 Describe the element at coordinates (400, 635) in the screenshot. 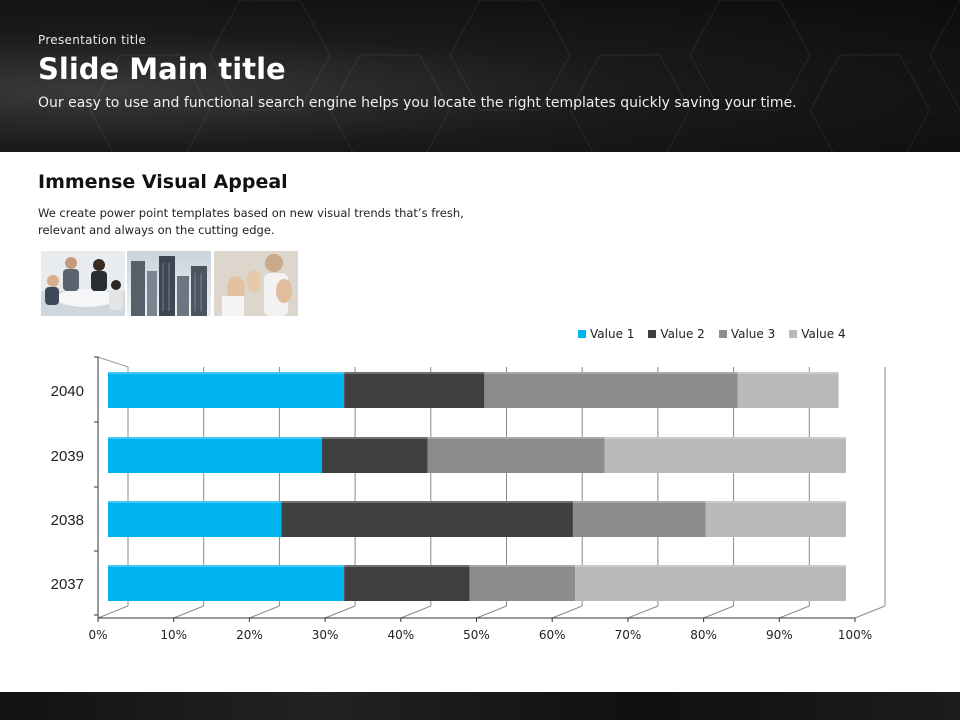

I see `x-tick-label: 40%` at that location.